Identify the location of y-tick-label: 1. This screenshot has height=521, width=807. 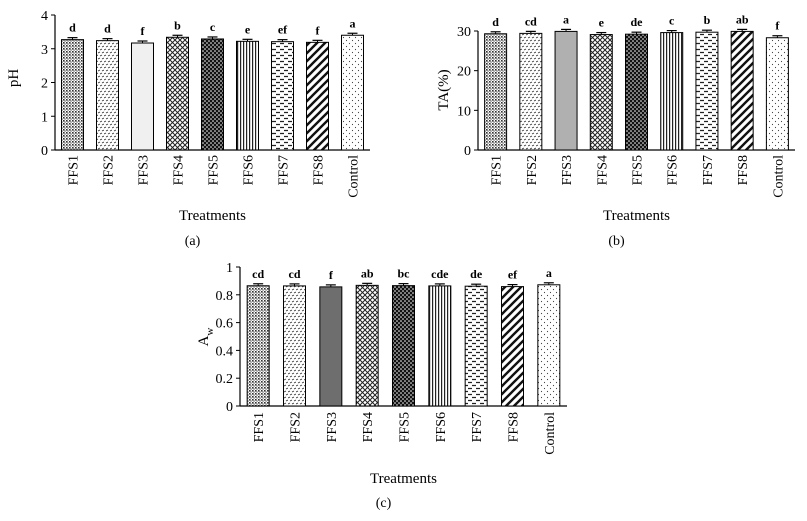
(44, 117).